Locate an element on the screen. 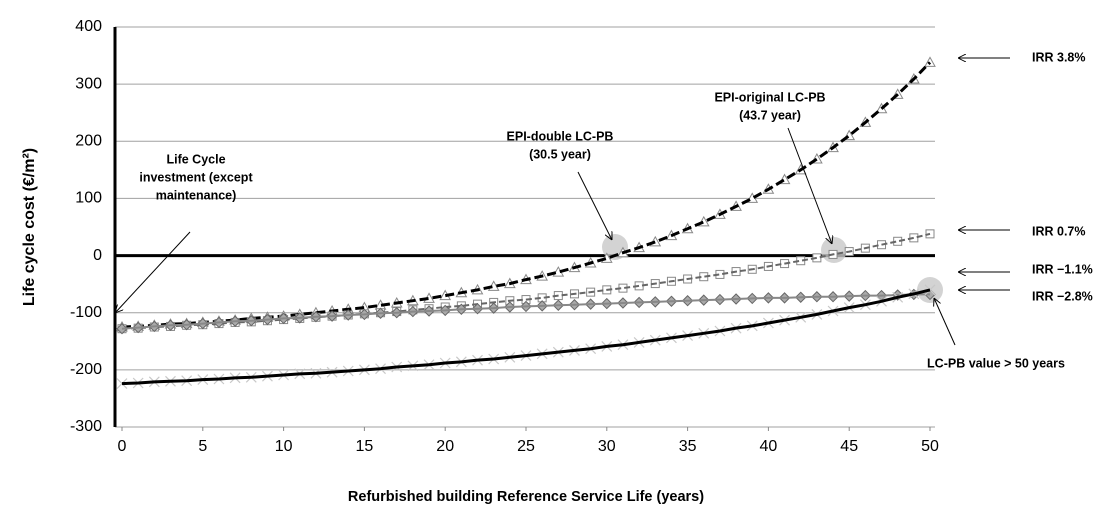 This screenshot has width=1107, height=511. x-tick-label: 10 is located at coordinates (284, 446).